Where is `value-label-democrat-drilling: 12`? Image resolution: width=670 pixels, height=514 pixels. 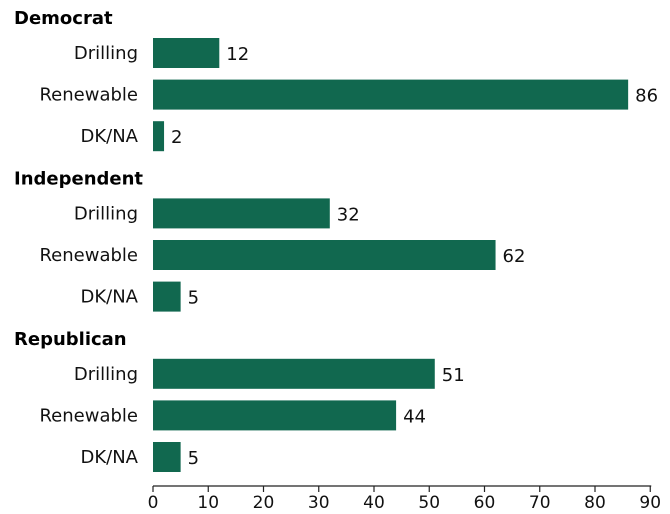
value-label-democrat-drilling: 12 is located at coordinates (237, 54).